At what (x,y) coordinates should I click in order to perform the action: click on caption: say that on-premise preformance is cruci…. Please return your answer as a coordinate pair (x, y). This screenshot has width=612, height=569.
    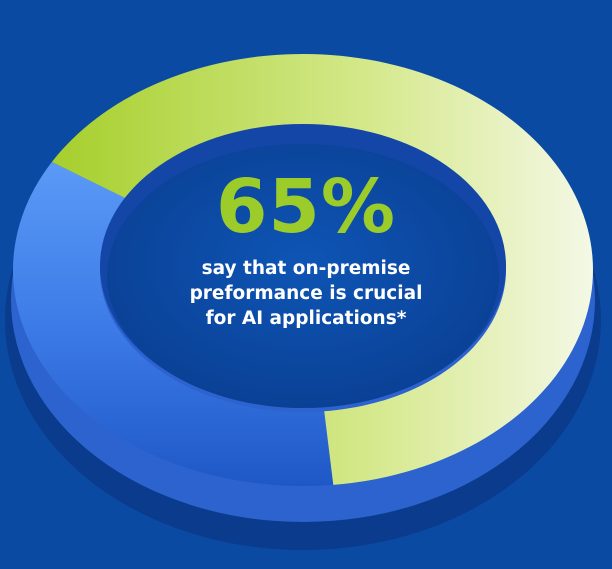
    Looking at the image, I should click on (306, 293).